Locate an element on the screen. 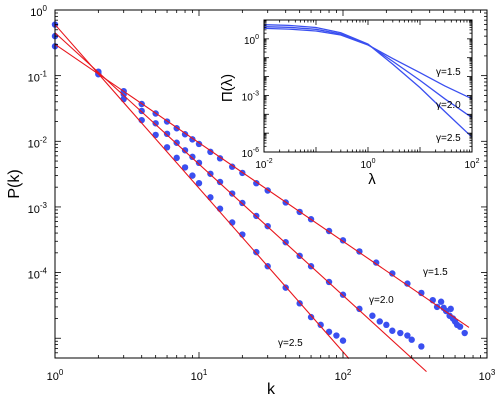 The height and width of the screenshot is (402, 501). inset-y-axis-label: Π(λ) is located at coordinates (227, 88).